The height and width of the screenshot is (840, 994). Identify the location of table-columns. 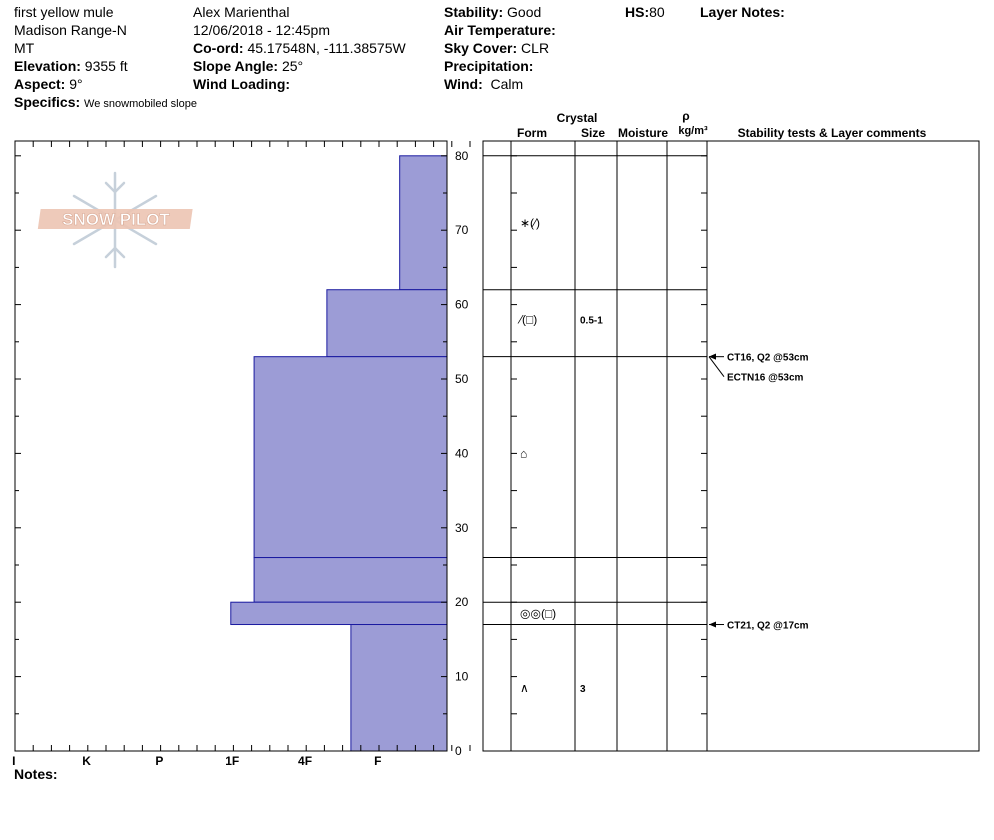
(609, 446).